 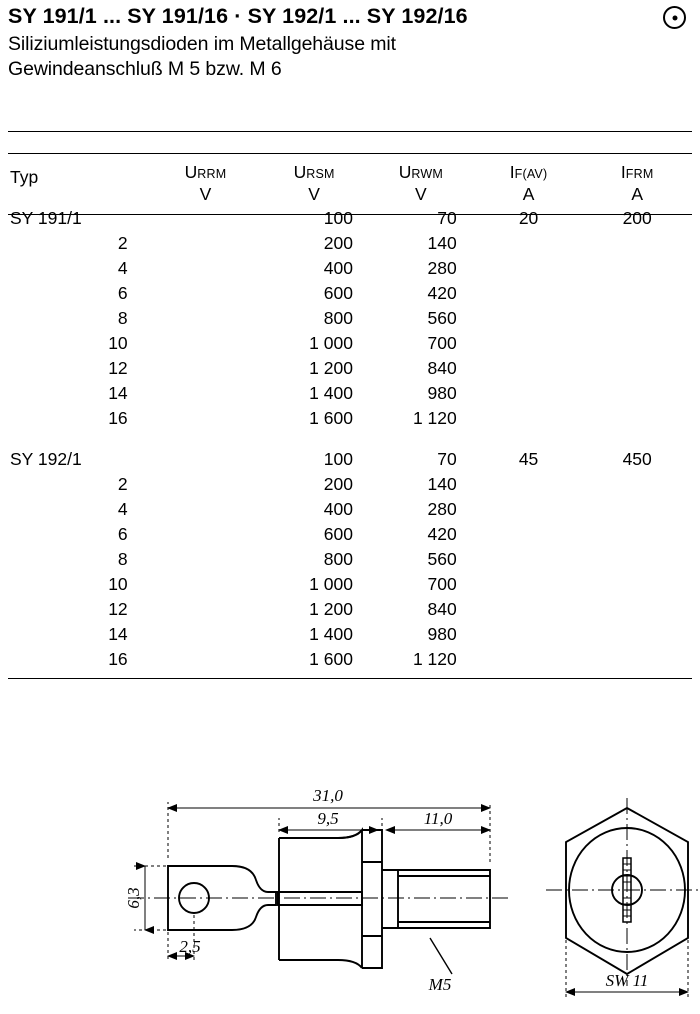 I want to click on dim-stud-label: 11,0, so click(x=438, y=818).